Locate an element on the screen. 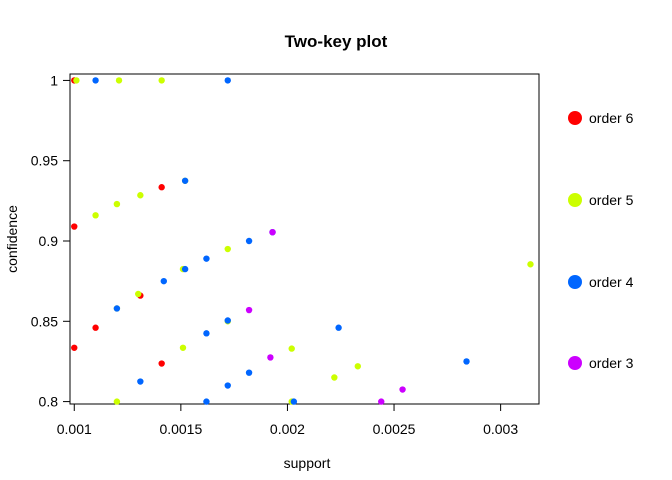  y-axis: 0.8 0.85 0.9 0.95 1 is located at coordinates (50, 241).